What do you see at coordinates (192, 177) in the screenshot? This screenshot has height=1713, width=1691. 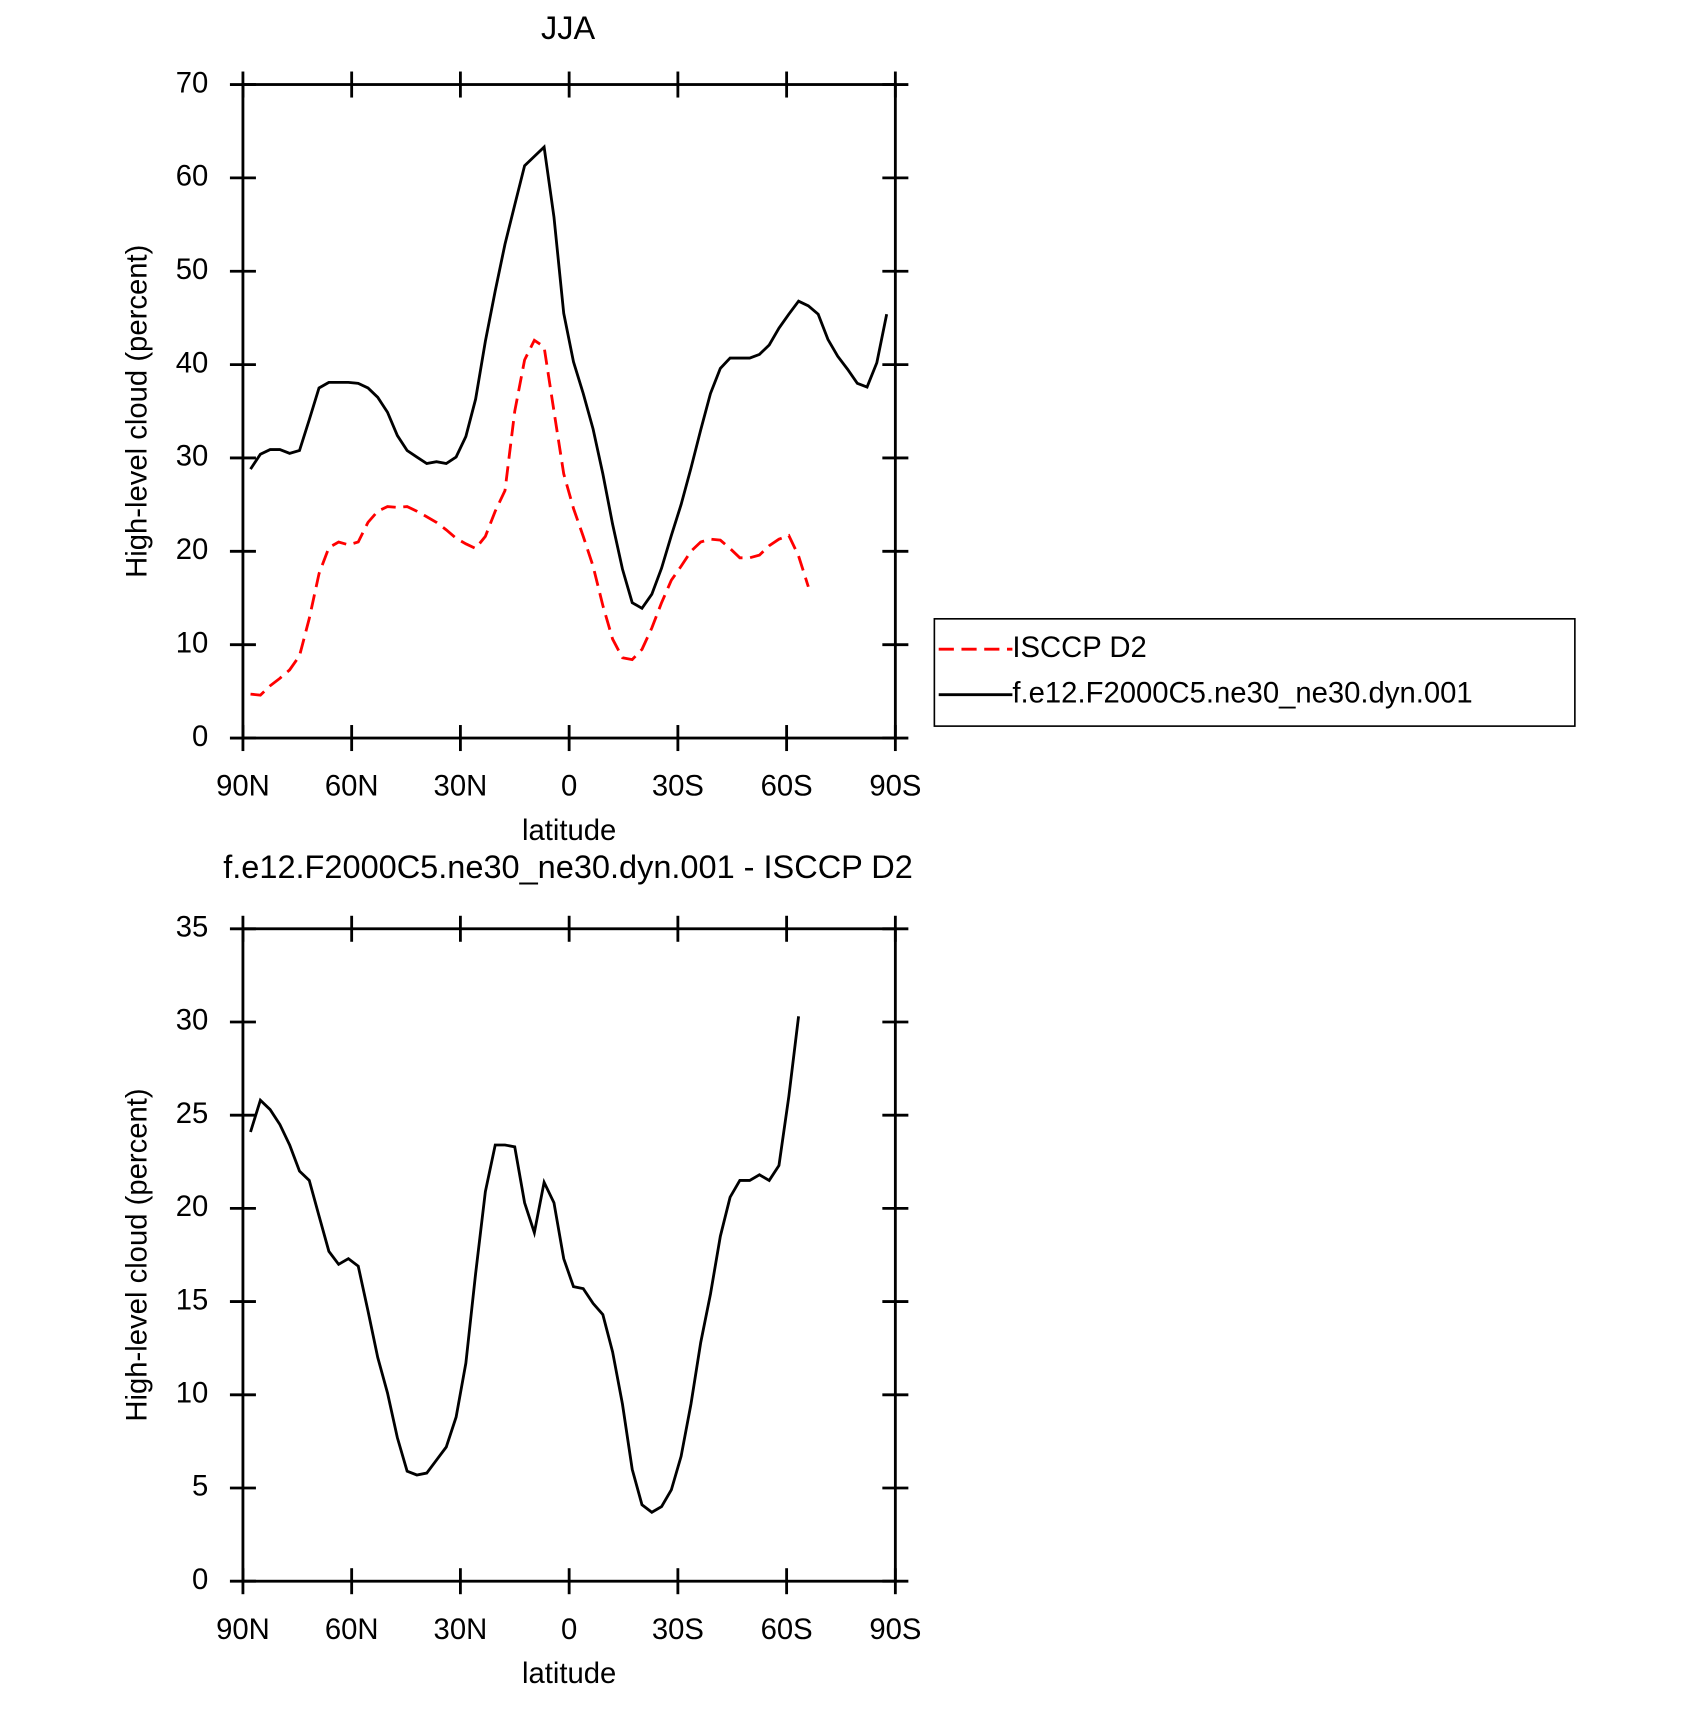 I see `y-tick-label: 60` at bounding box center [192, 177].